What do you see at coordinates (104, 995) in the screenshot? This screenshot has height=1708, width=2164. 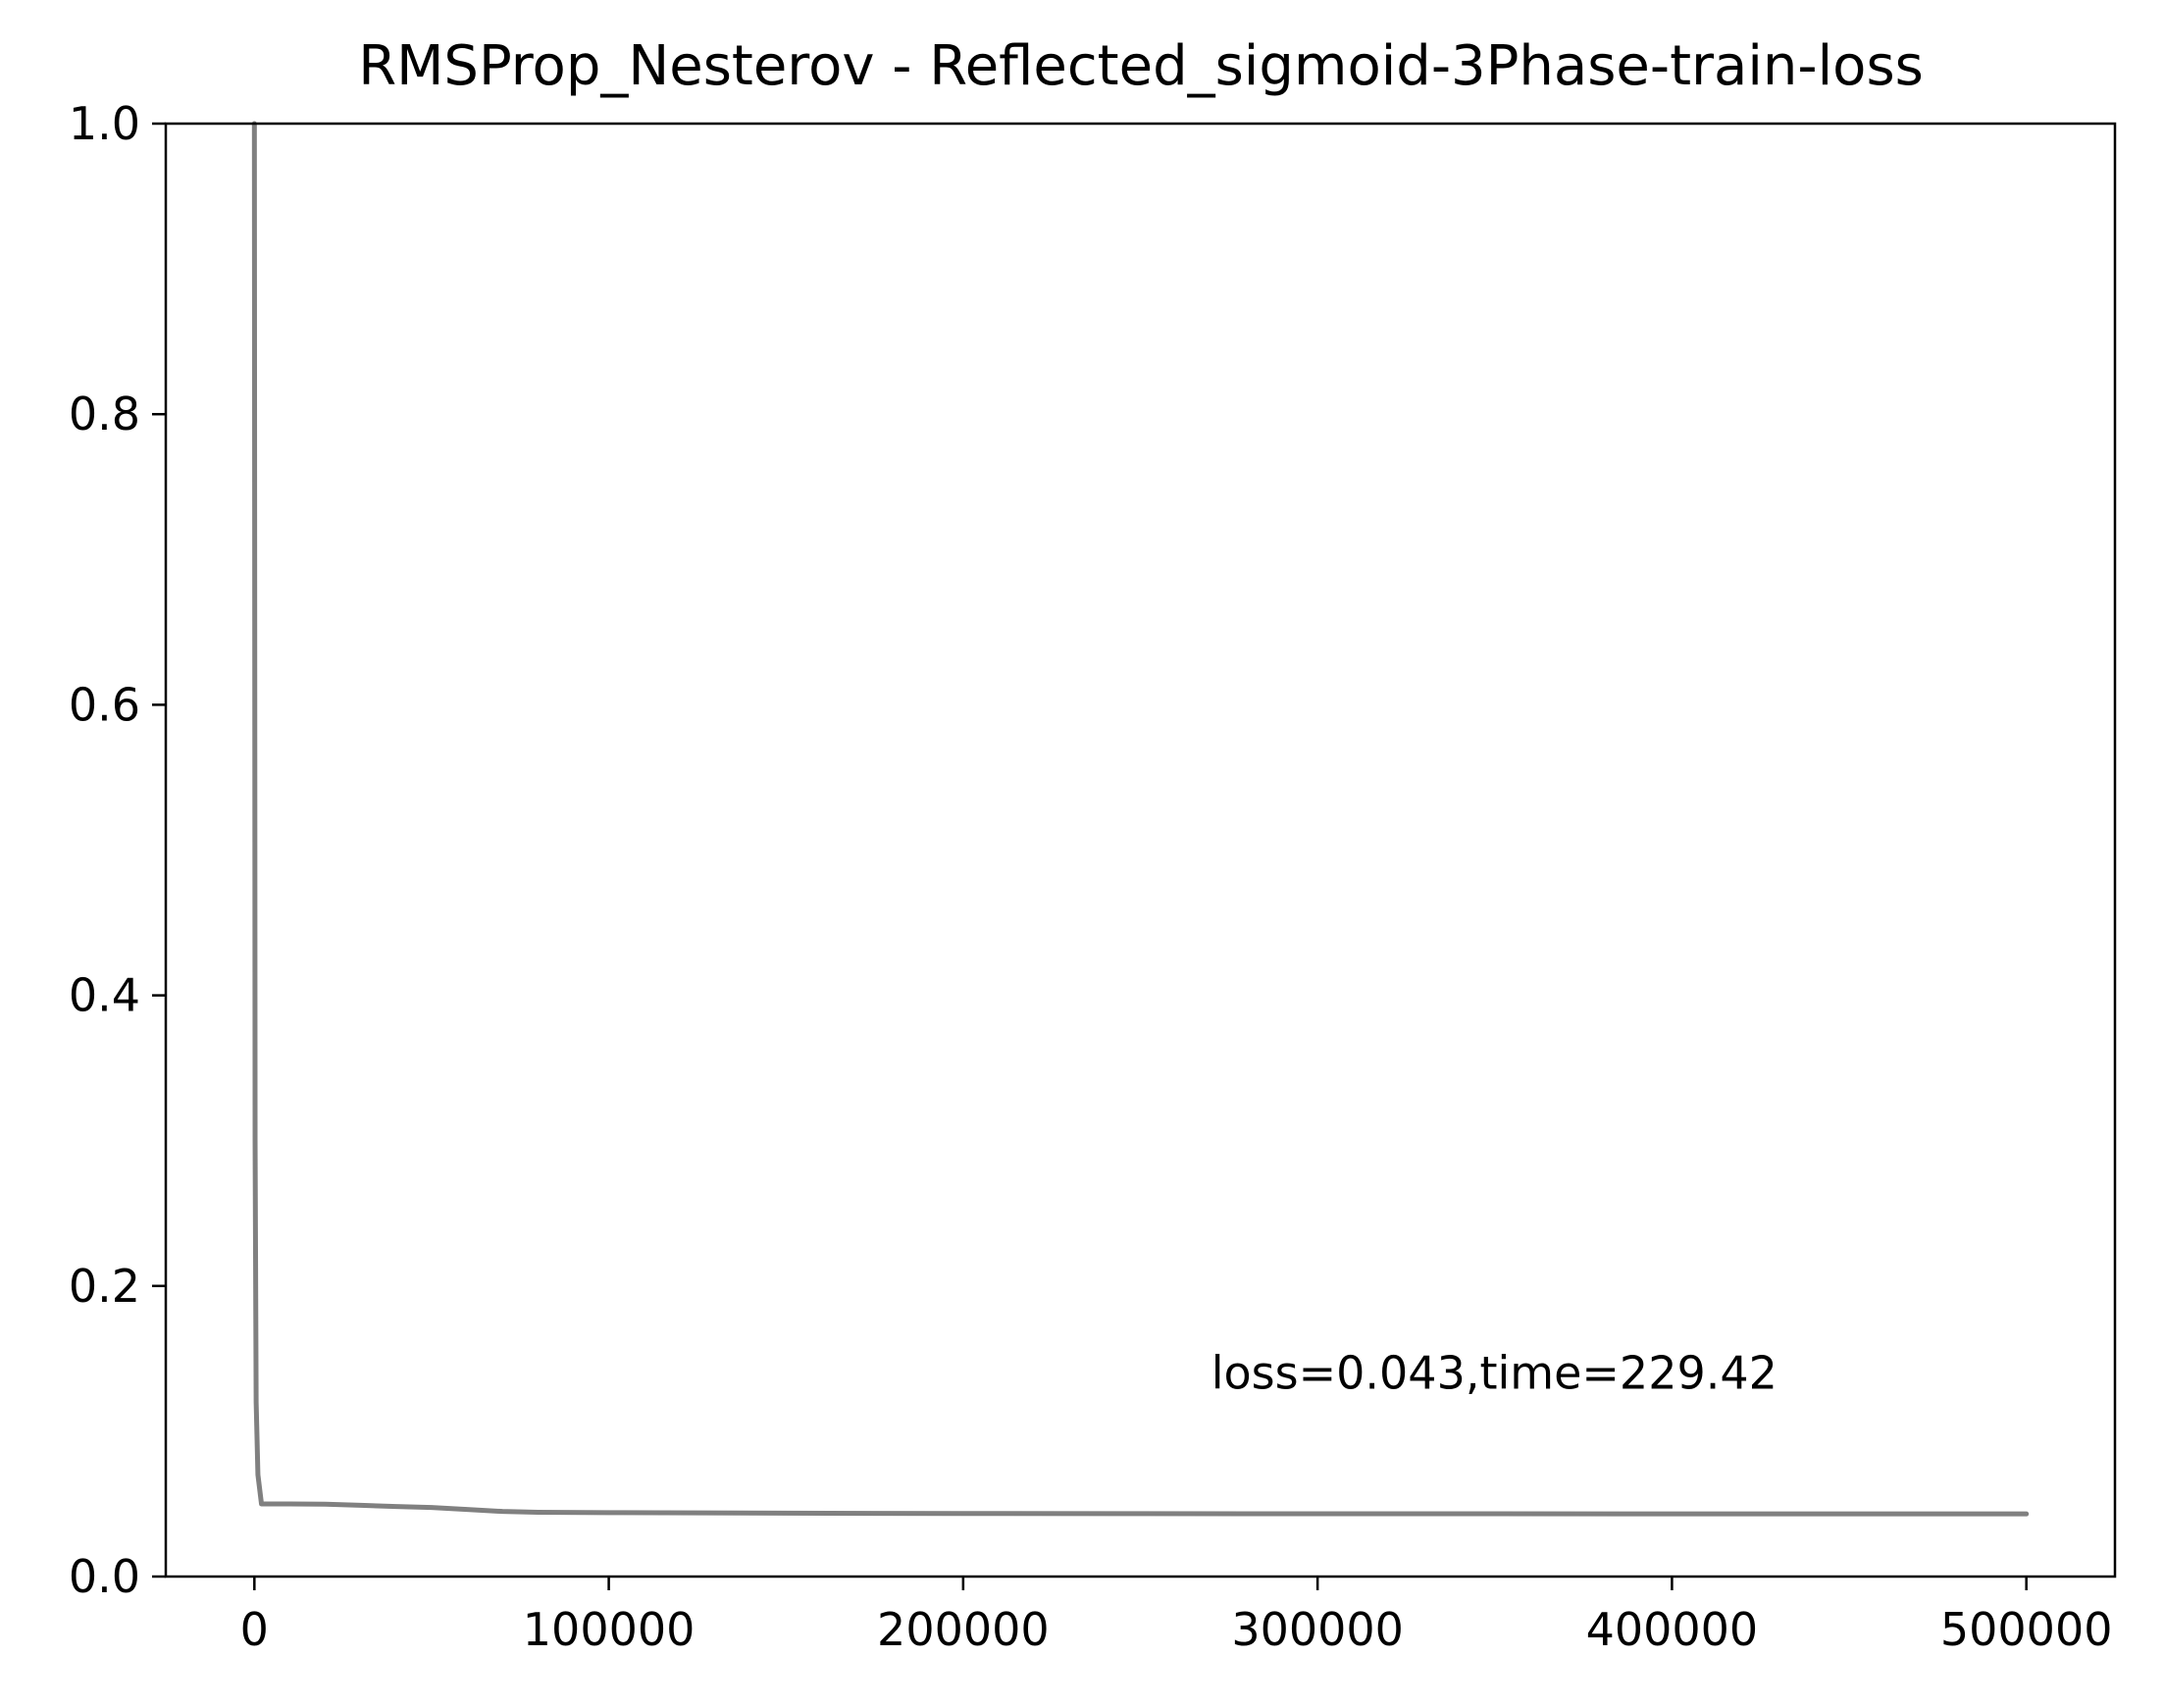 I see `y-tick-label: 0.4` at bounding box center [104, 995].